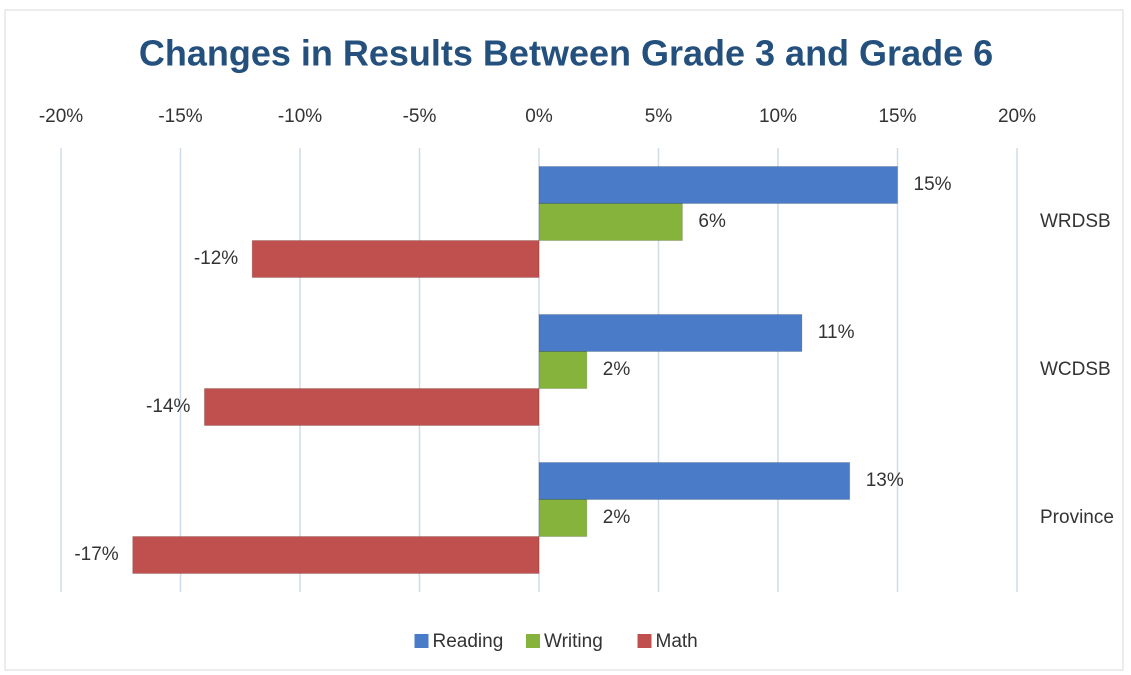 The width and height of the screenshot is (1131, 675). I want to click on x-tick-label: 5%, so click(659, 116).